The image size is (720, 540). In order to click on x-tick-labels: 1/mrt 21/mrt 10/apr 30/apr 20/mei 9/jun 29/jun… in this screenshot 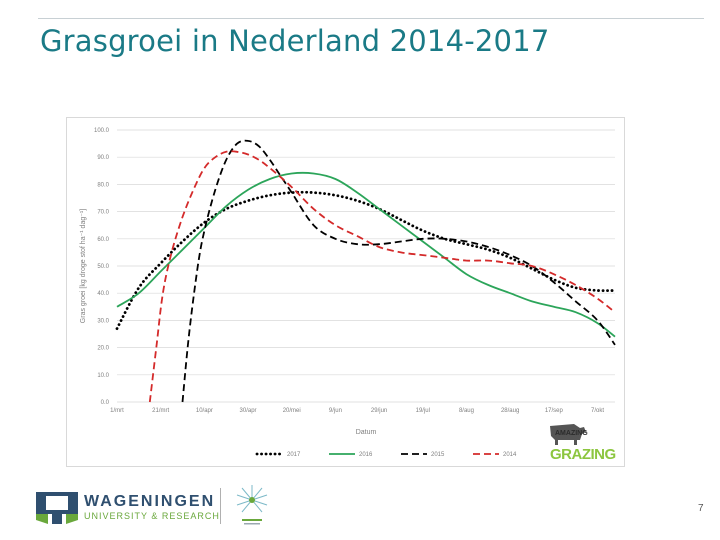, I will do `click(357, 411)`.